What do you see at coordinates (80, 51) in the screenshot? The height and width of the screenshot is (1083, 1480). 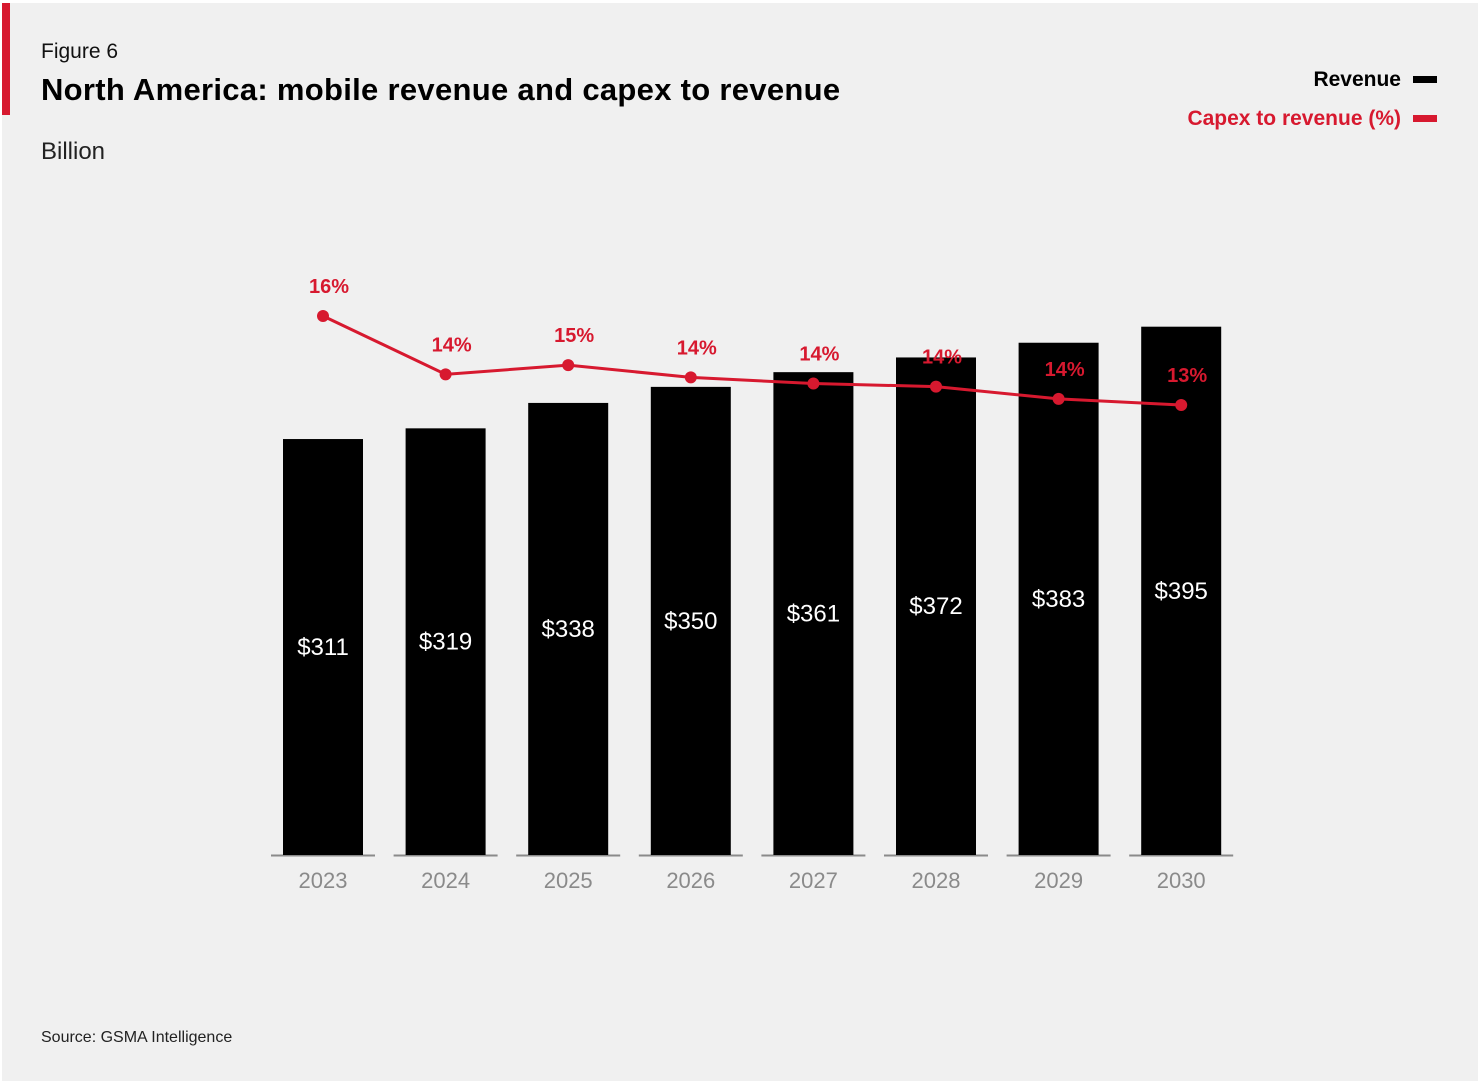 I see `figure-label: Figure 6` at bounding box center [80, 51].